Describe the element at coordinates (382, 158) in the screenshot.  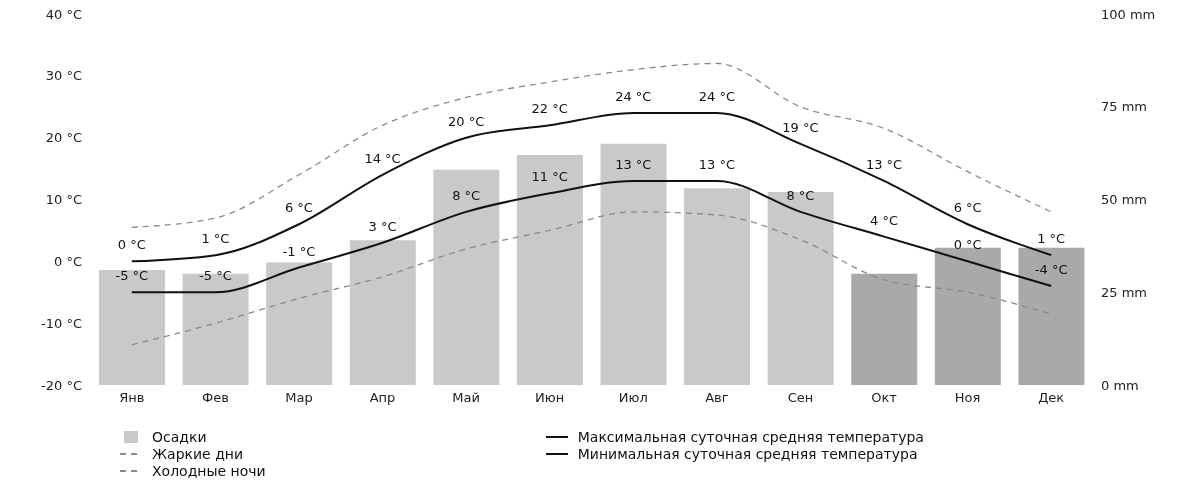
I see `data-label: 14 °C` at that location.